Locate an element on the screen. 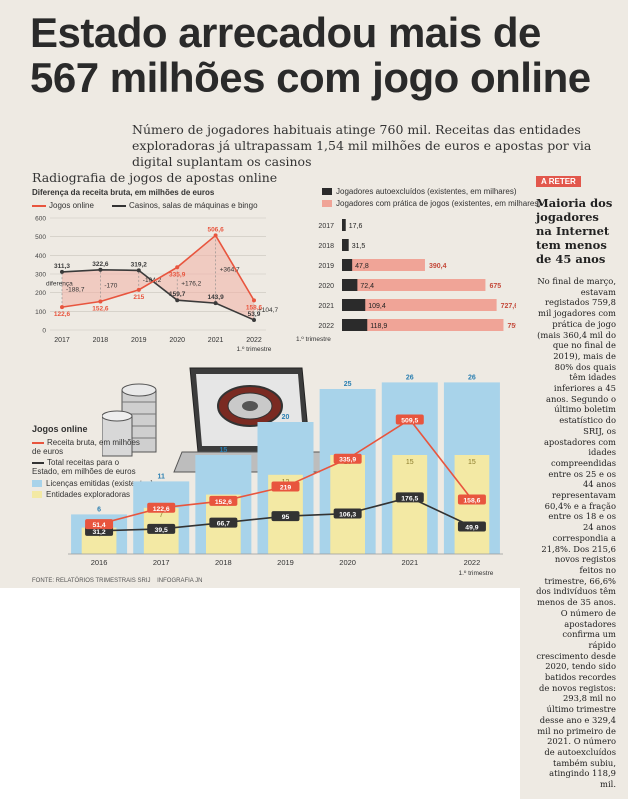  quarter-note: 1.º trimestre is located at coordinates (475, 573).